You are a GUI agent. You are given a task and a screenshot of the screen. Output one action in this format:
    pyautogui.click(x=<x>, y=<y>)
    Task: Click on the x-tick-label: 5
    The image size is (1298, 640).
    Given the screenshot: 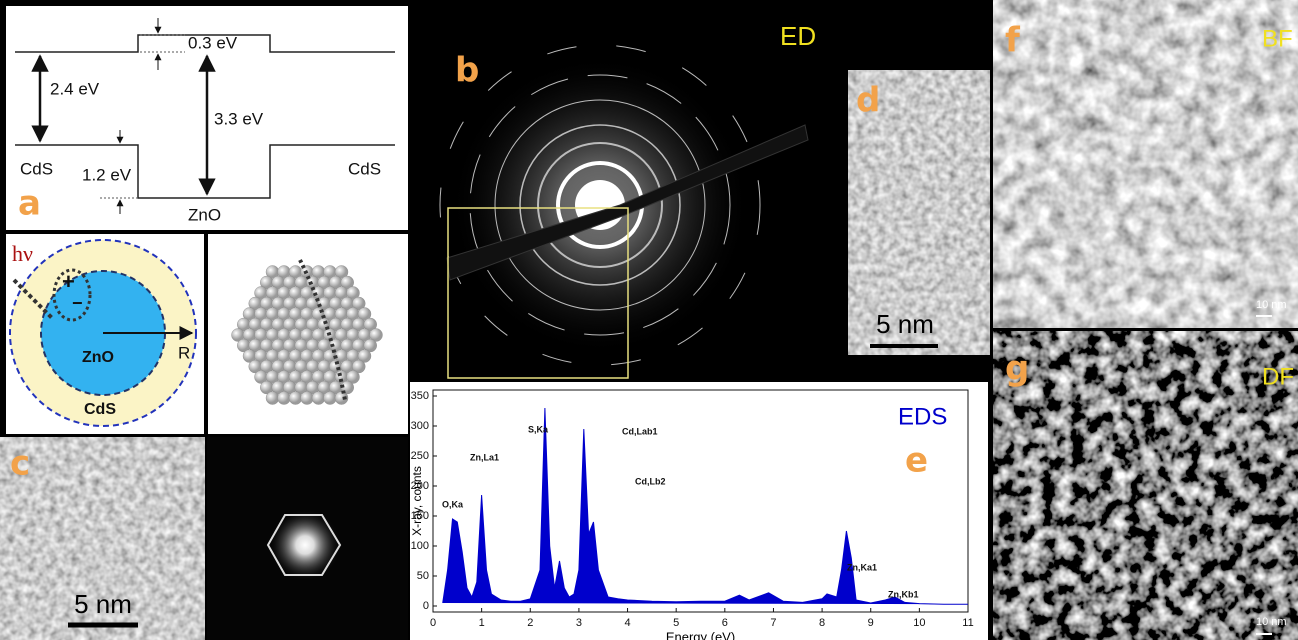 What is the action you would take?
    pyautogui.click(x=676, y=623)
    